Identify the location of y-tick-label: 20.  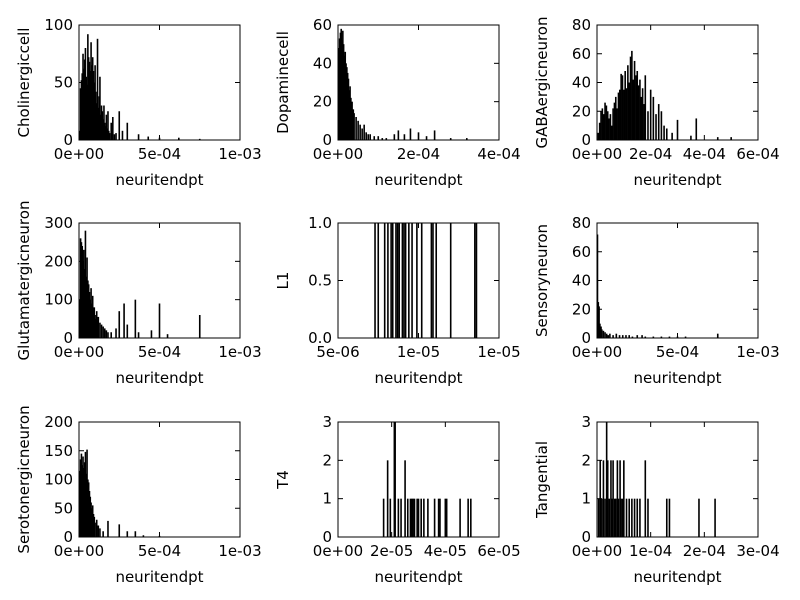
(581, 309).